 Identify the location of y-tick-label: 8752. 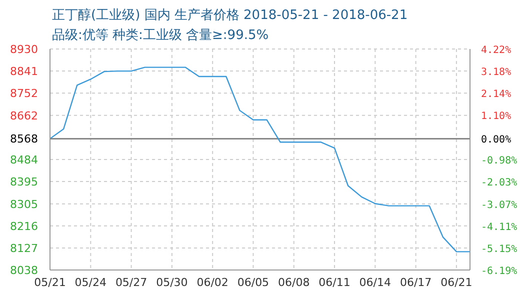
(24, 93).